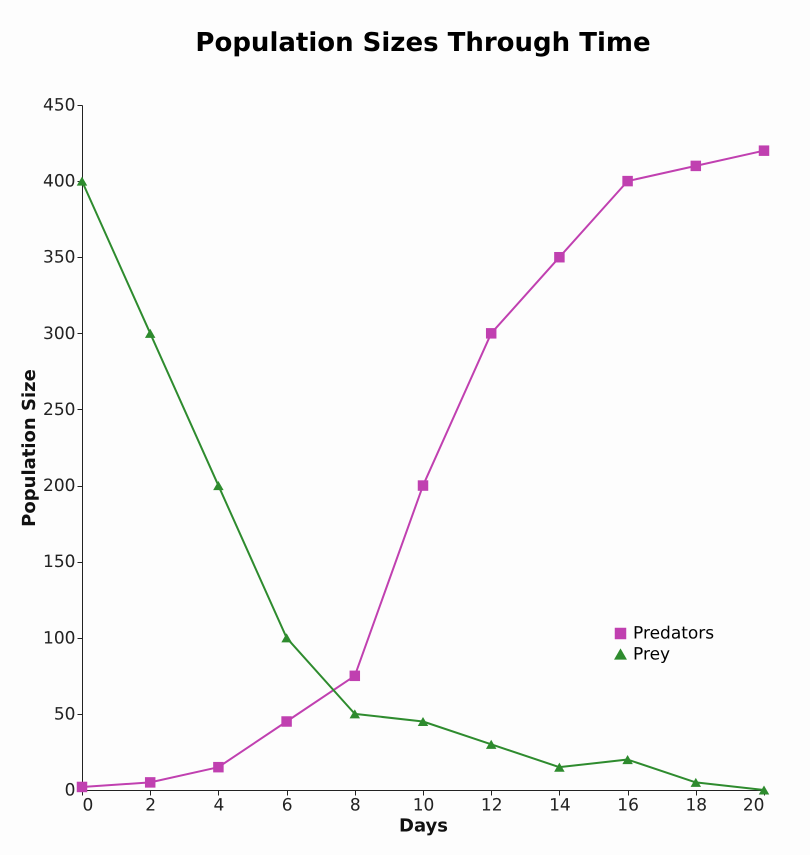  I want to click on legend-label: Prey, so click(651, 654).